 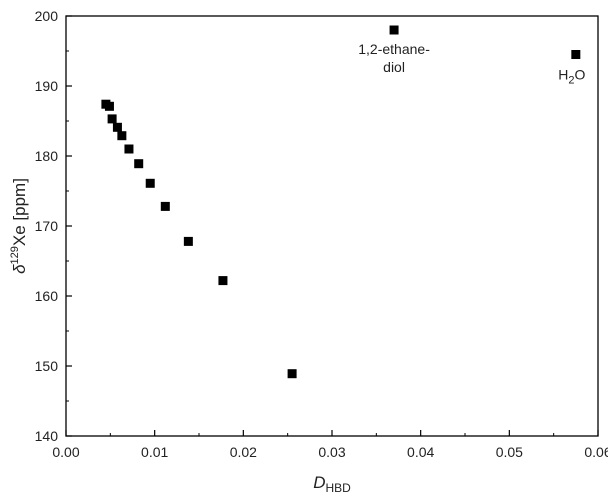 I want to click on annotation-water: H2O, so click(x=571, y=77).